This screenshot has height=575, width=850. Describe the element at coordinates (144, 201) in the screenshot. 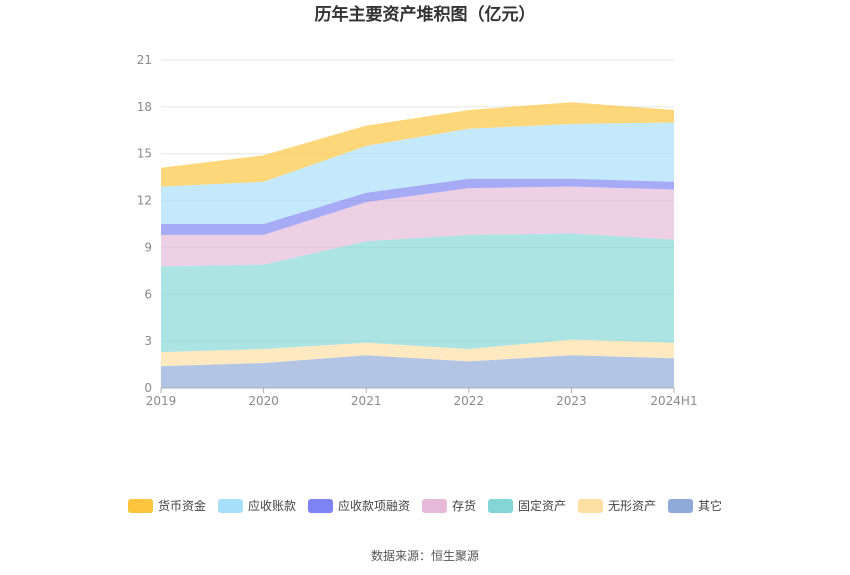

I see `y-tick-label: 12` at that location.